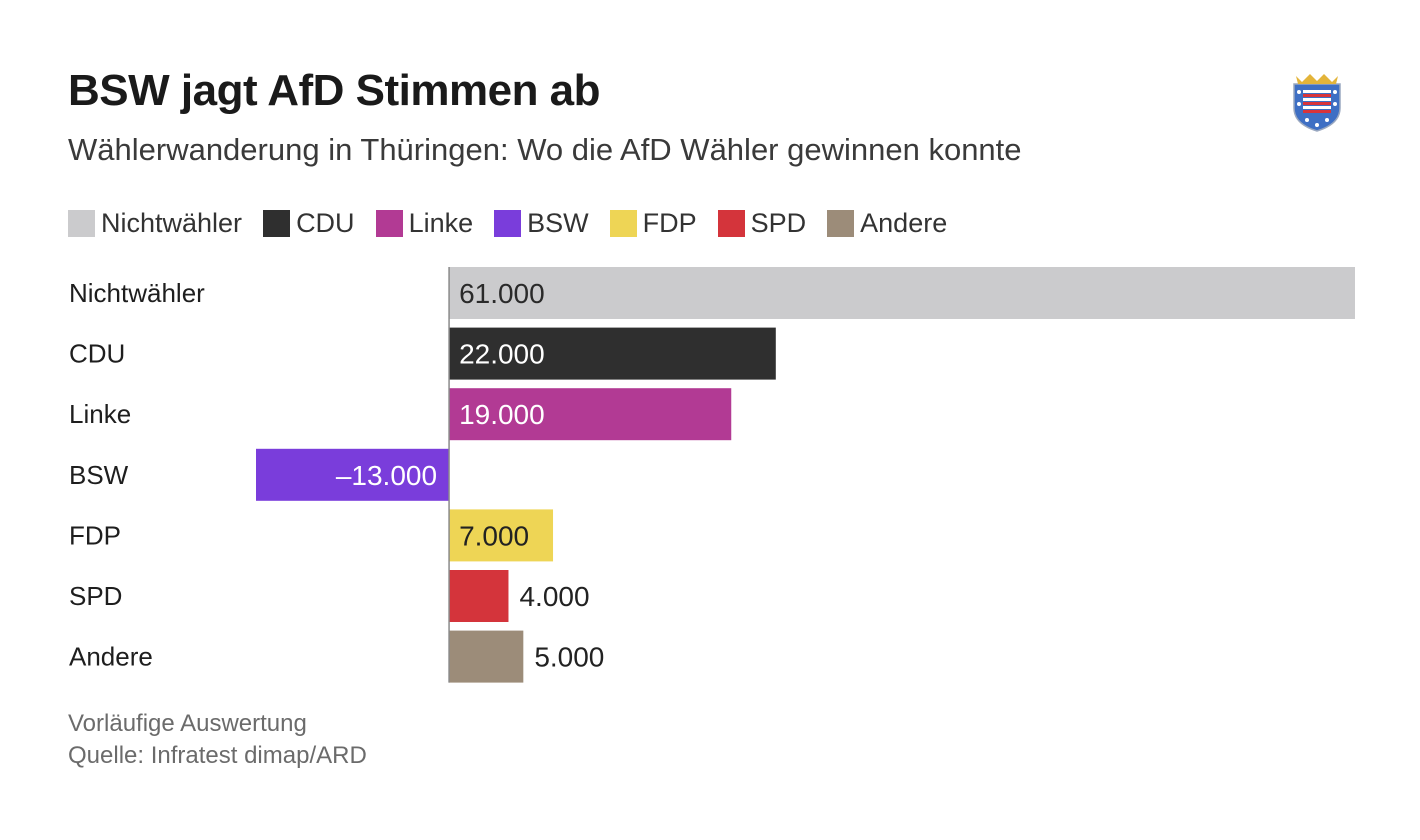  Describe the element at coordinates (502, 414) in the screenshot. I see `value-label: 19.000` at that location.